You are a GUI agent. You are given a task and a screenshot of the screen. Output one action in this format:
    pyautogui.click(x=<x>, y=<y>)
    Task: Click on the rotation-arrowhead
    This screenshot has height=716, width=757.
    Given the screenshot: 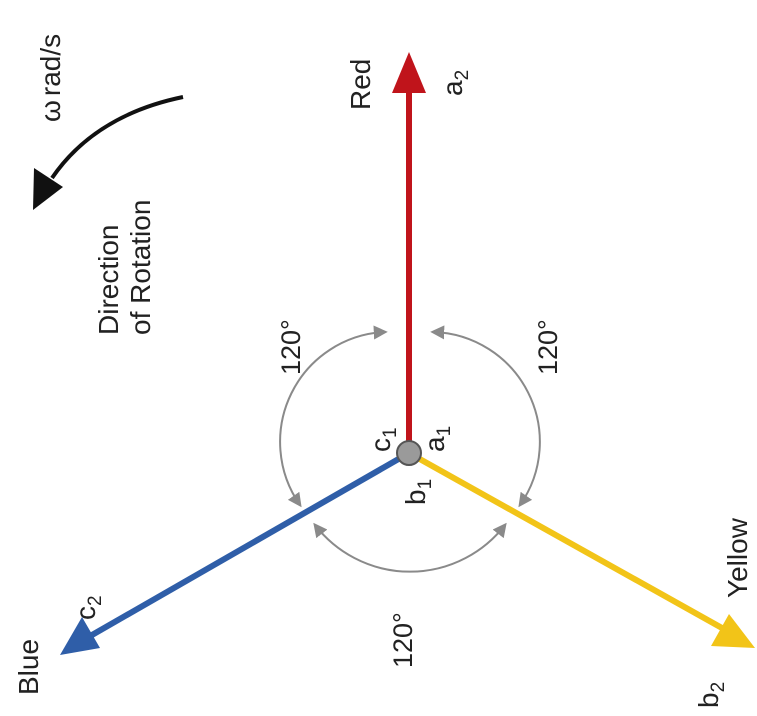 What is the action you would take?
    pyautogui.click(x=48, y=189)
    